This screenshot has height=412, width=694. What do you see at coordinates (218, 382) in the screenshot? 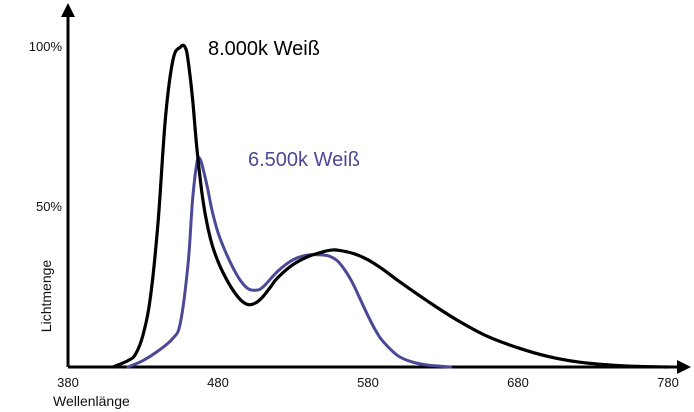
I see `x-tick-label: 480` at bounding box center [218, 382].